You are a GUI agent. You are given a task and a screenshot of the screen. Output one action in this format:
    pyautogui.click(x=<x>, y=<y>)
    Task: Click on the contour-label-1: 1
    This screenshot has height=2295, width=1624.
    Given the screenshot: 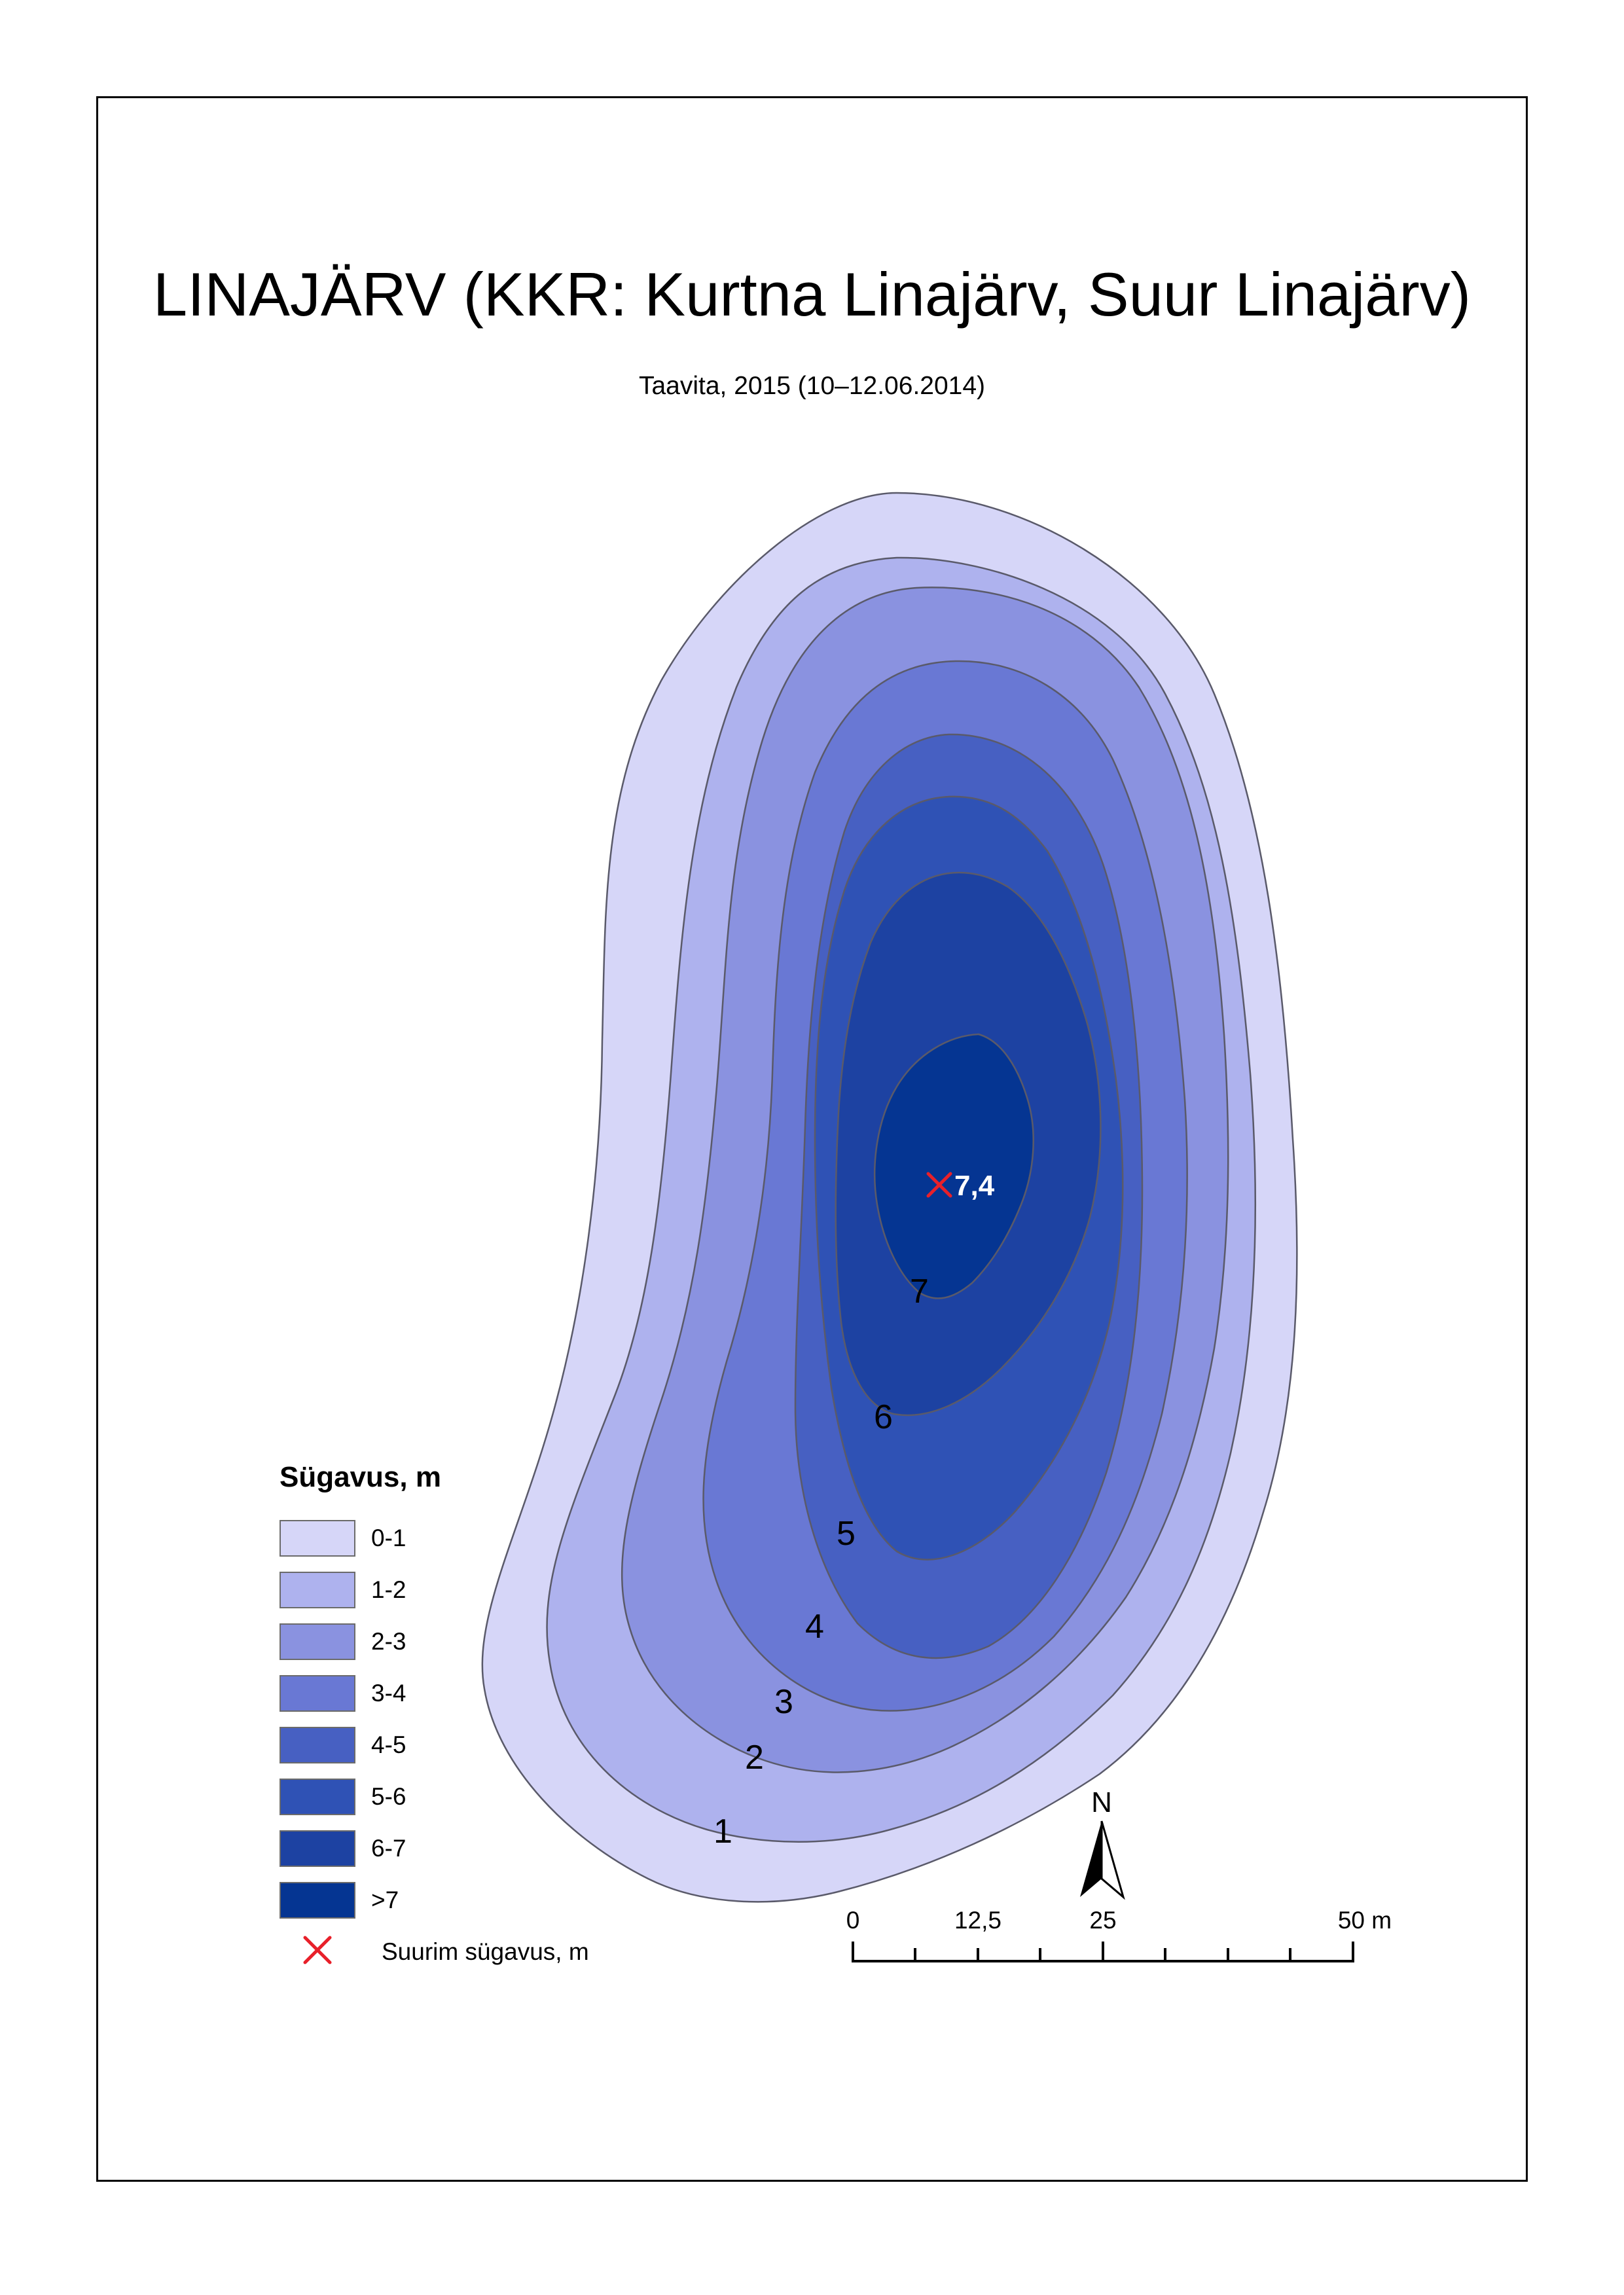 What is the action you would take?
    pyautogui.click(x=722, y=1832)
    